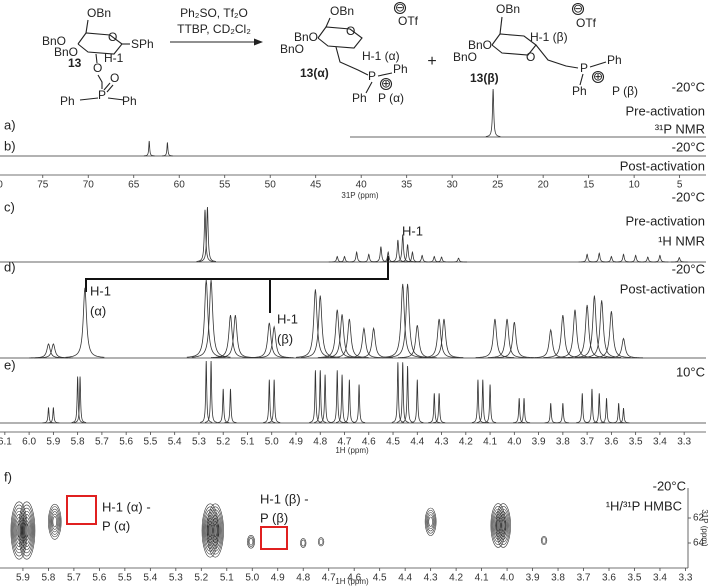 This screenshot has height=586, width=709. What do you see at coordinates (407, 185) in the screenshot?
I see `x-tick-label: 35` at bounding box center [407, 185].